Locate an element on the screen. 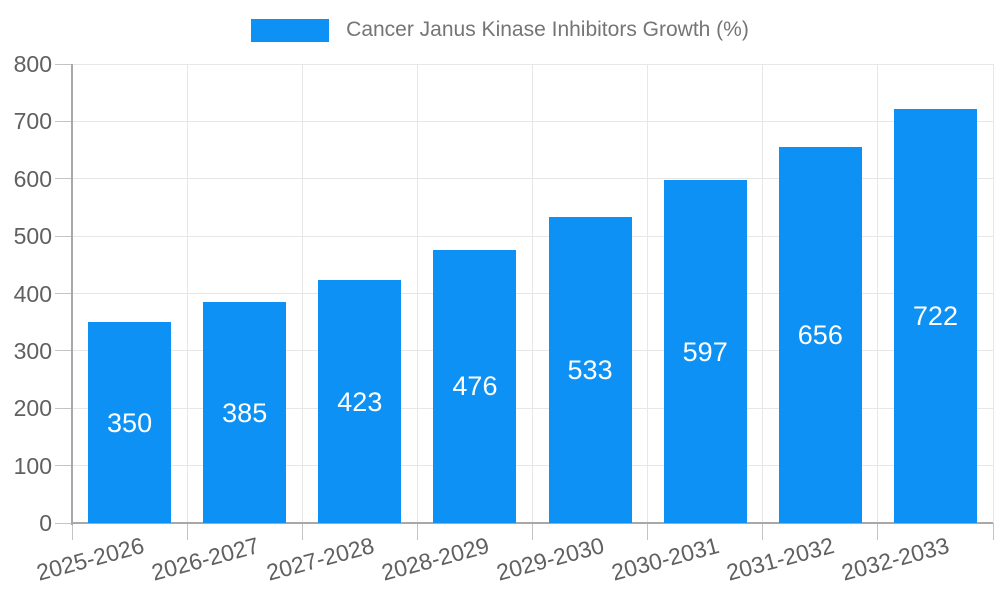 The width and height of the screenshot is (1000, 600). bar-value-label: 722 is located at coordinates (935, 315).